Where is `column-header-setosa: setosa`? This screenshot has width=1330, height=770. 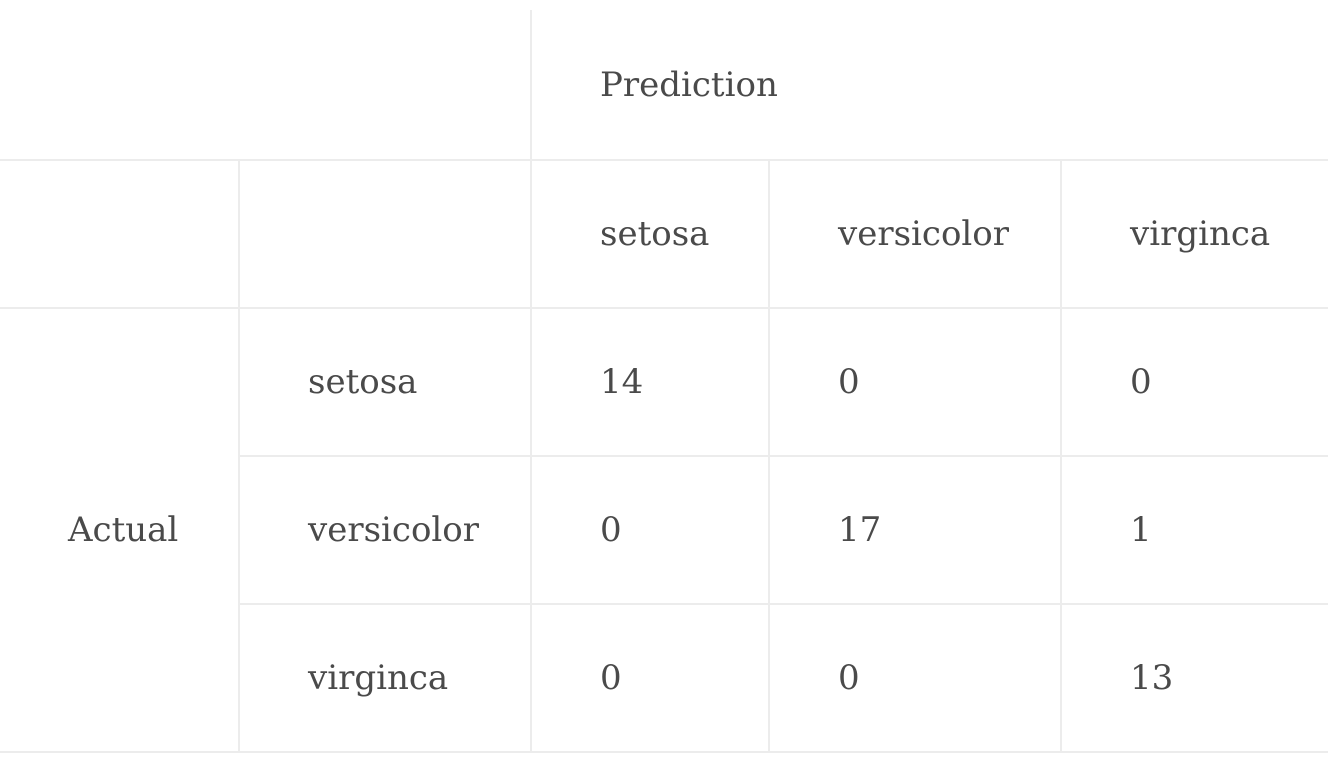 column-header-setosa: setosa is located at coordinates (650, 234).